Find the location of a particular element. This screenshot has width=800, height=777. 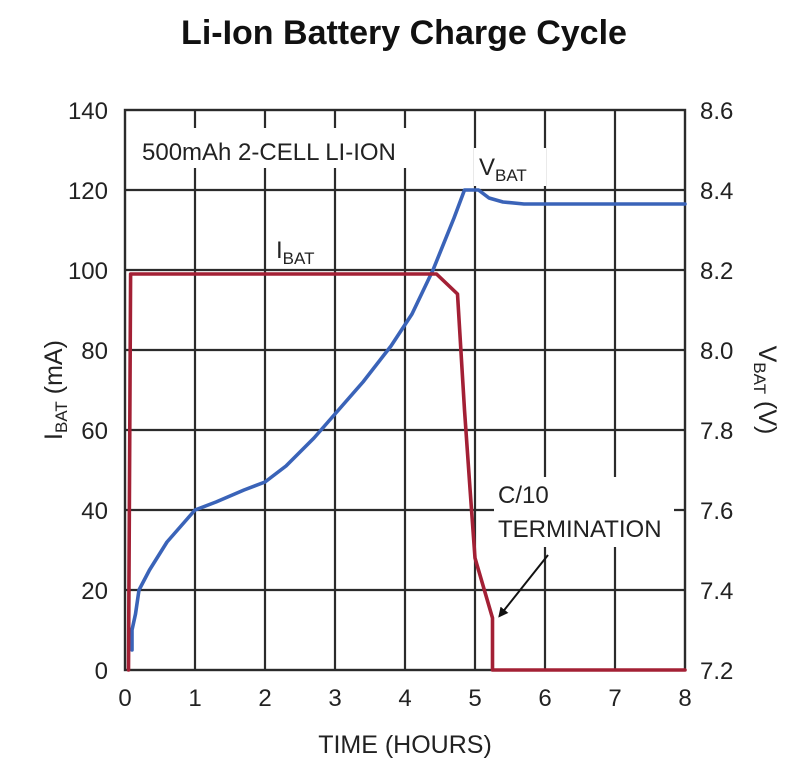

vbat-series-label: VBAT is located at coordinates (503, 169).